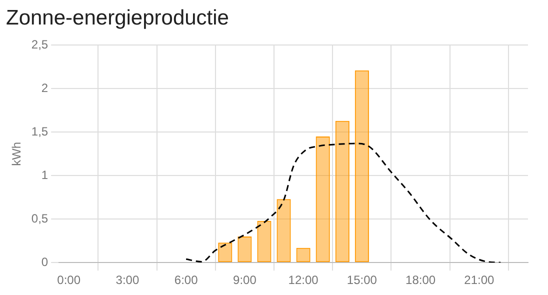 Image resolution: width=548 pixels, height=295 pixels. Describe the element at coordinates (44, 87) in the screenshot. I see `y-tick-label: 2` at that location.